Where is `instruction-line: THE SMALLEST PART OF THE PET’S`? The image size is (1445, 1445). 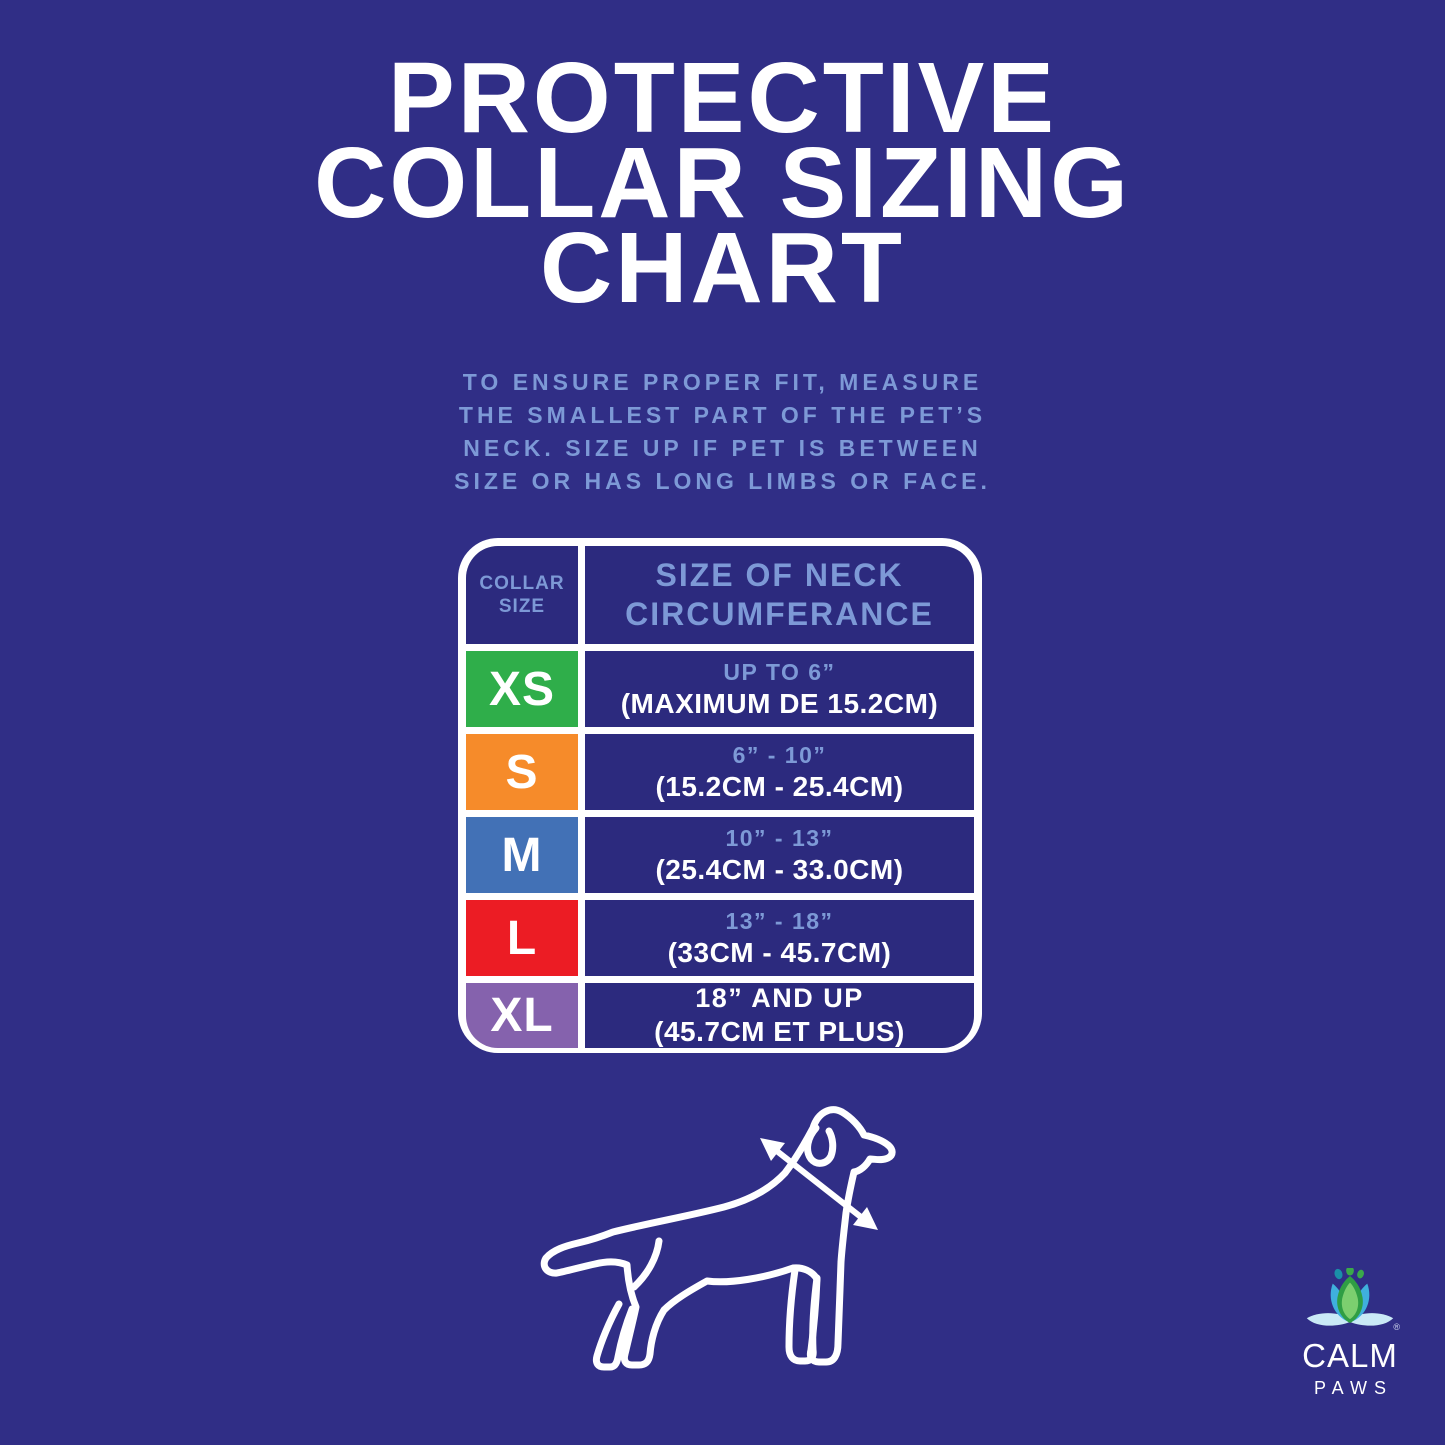
instruction-line: THE SMALLEST PART OF THE PET’S is located at coordinates (722, 415).